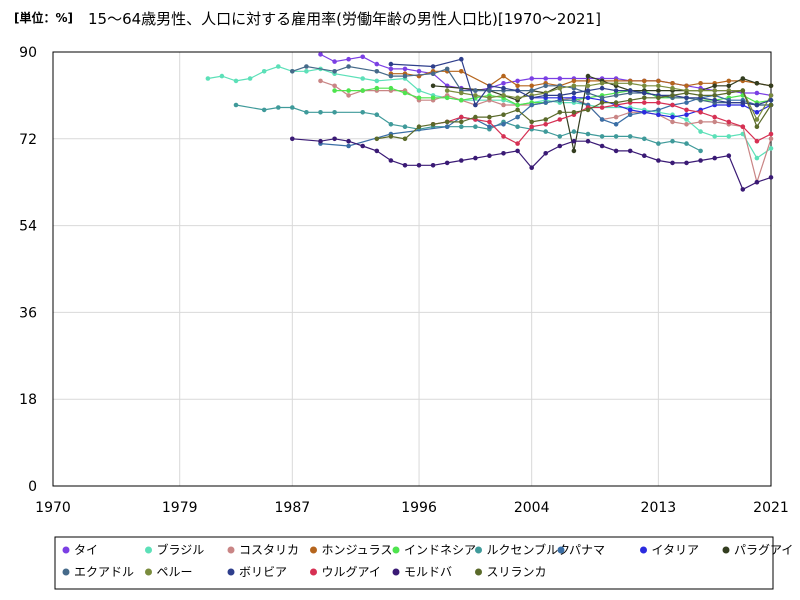 The image size is (800, 600). What do you see at coordinates (263, 572) in the screenshot?
I see `legend-label: ボリビア` at bounding box center [263, 572].